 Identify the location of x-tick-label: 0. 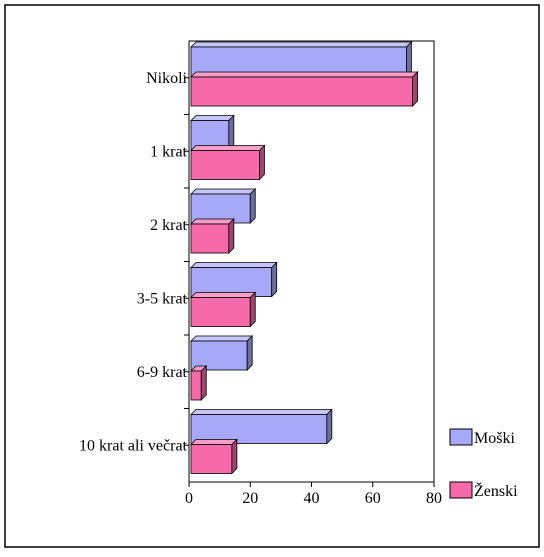
(189, 498).